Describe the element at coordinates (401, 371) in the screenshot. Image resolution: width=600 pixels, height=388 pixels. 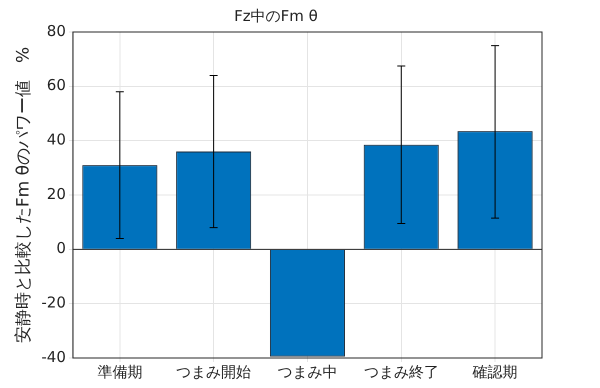
I see `x-tick-label: つまみ終了` at that location.